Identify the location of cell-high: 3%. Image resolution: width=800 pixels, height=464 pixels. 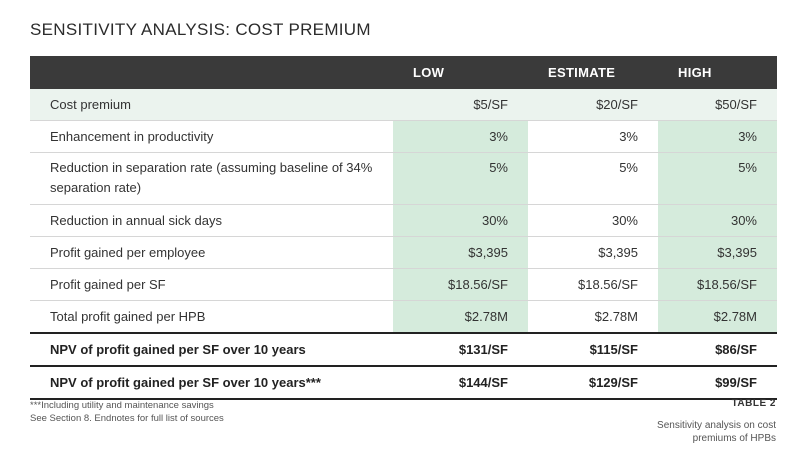
(717, 136).